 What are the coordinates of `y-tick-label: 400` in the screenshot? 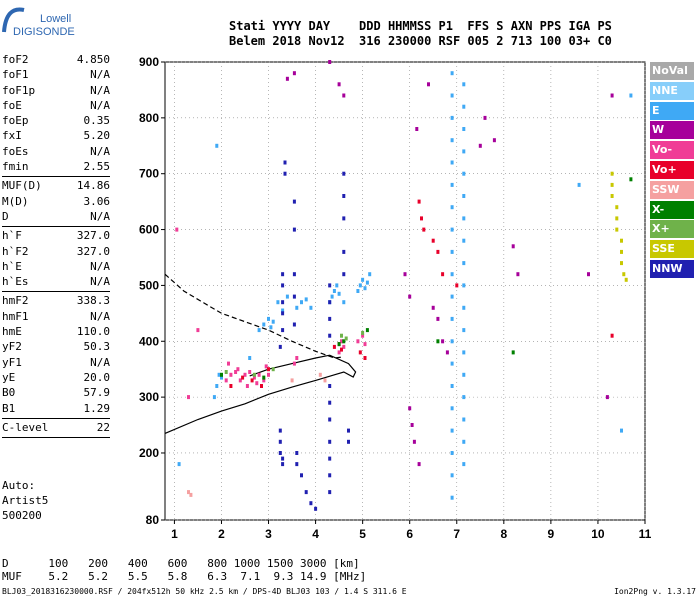 It's located at (149, 341).